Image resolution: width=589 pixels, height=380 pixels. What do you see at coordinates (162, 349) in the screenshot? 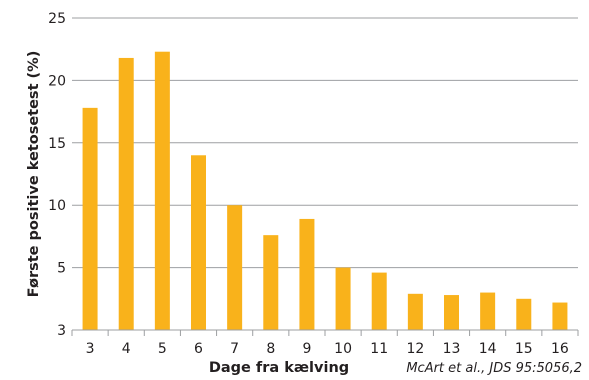
I see `x-tick-label: 5` at bounding box center [162, 349].